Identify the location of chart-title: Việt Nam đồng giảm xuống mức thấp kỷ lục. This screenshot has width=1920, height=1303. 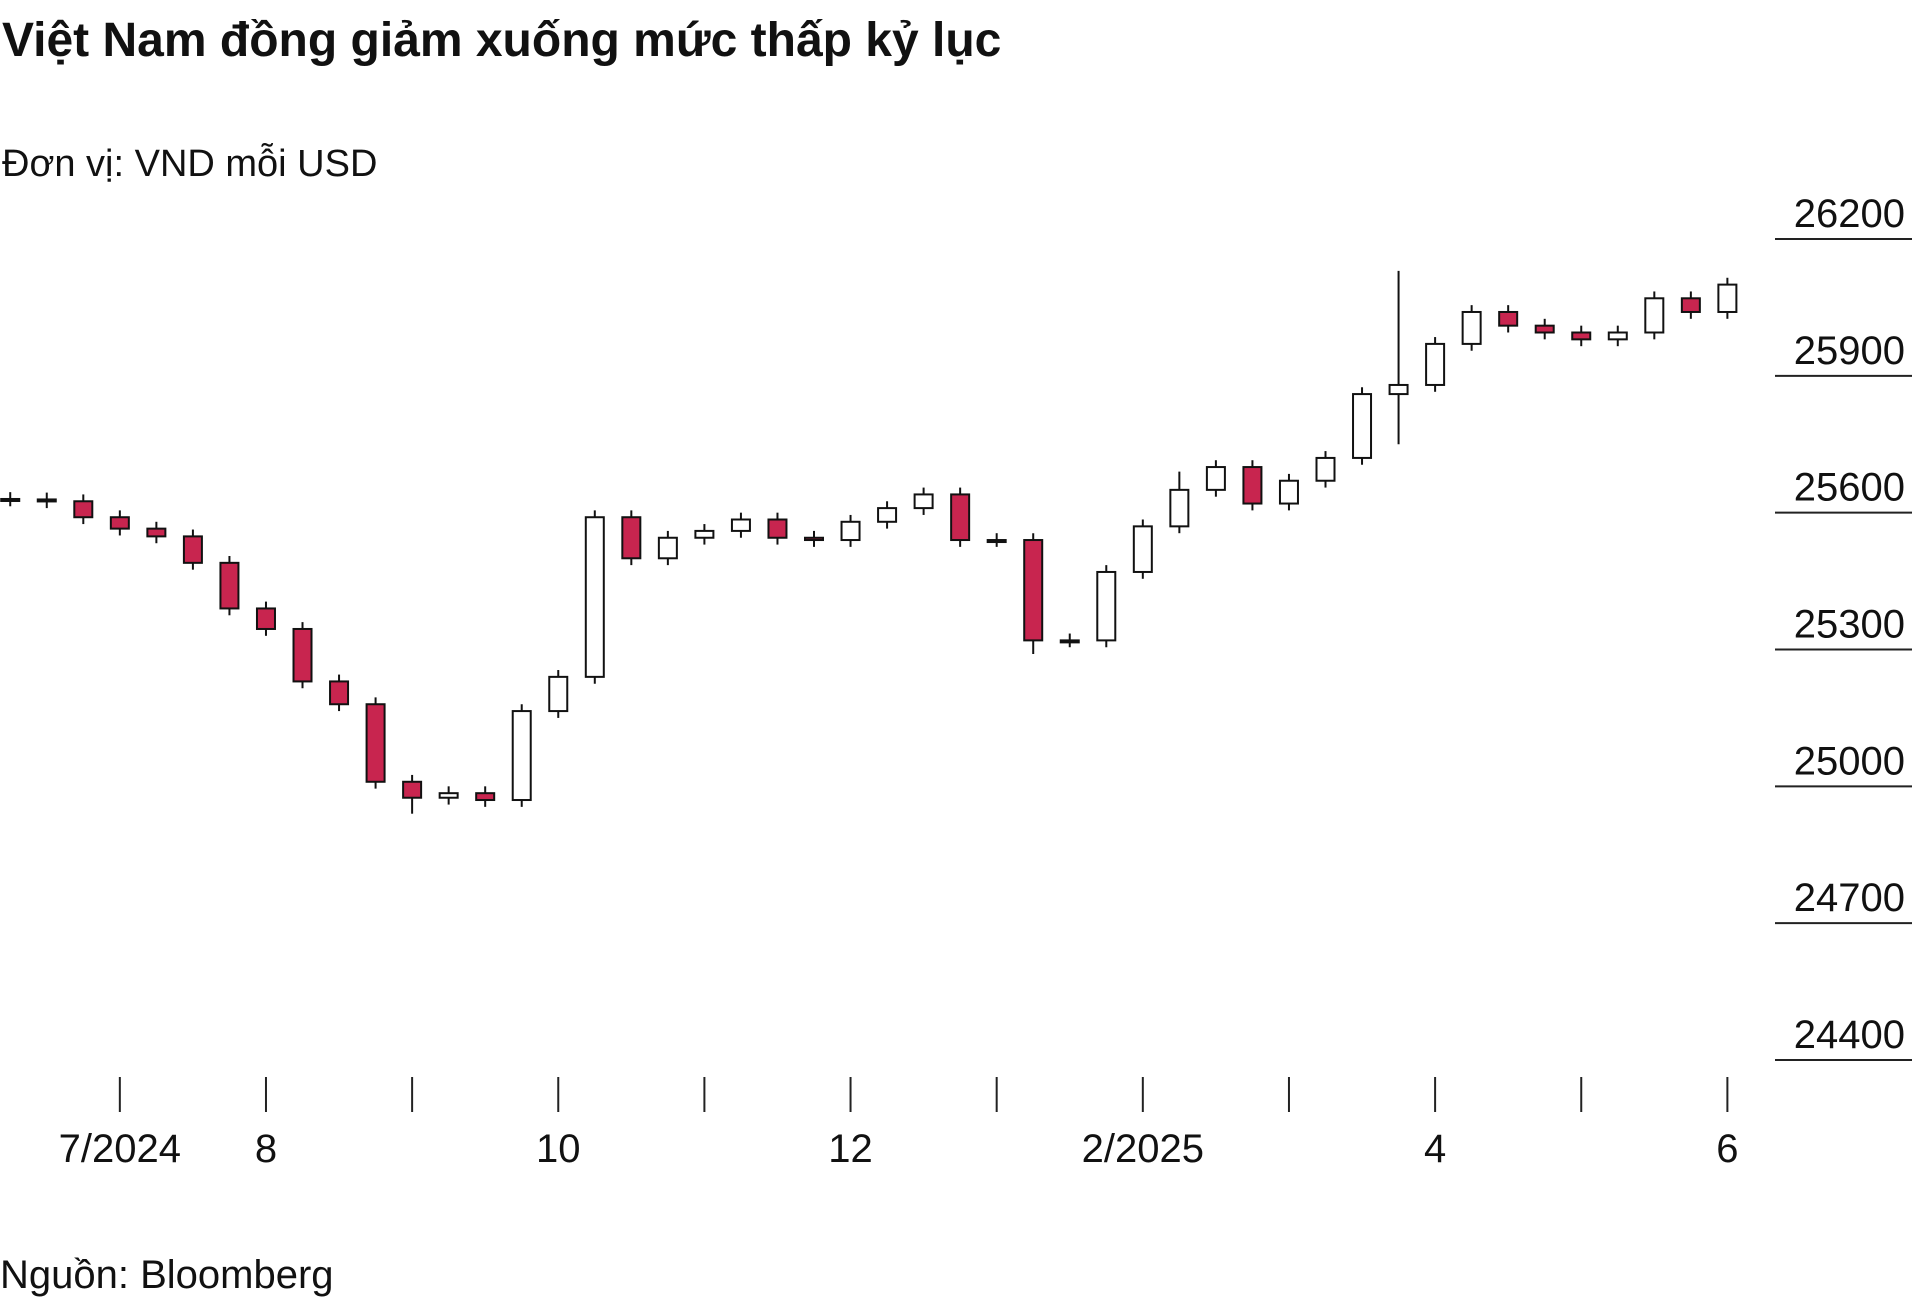
(501, 40).